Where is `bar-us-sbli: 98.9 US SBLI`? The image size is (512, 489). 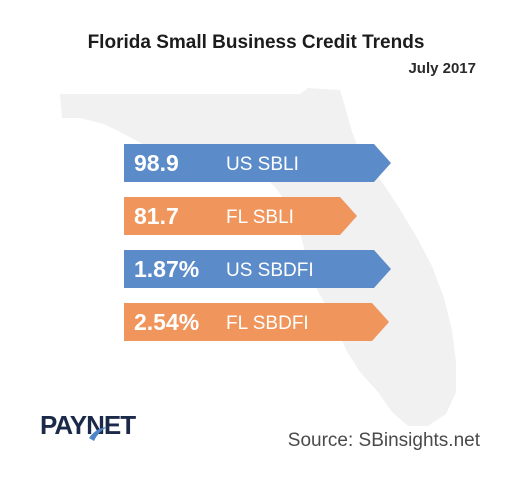 bar-us-sbli: 98.9 US SBLI is located at coordinates (257, 163).